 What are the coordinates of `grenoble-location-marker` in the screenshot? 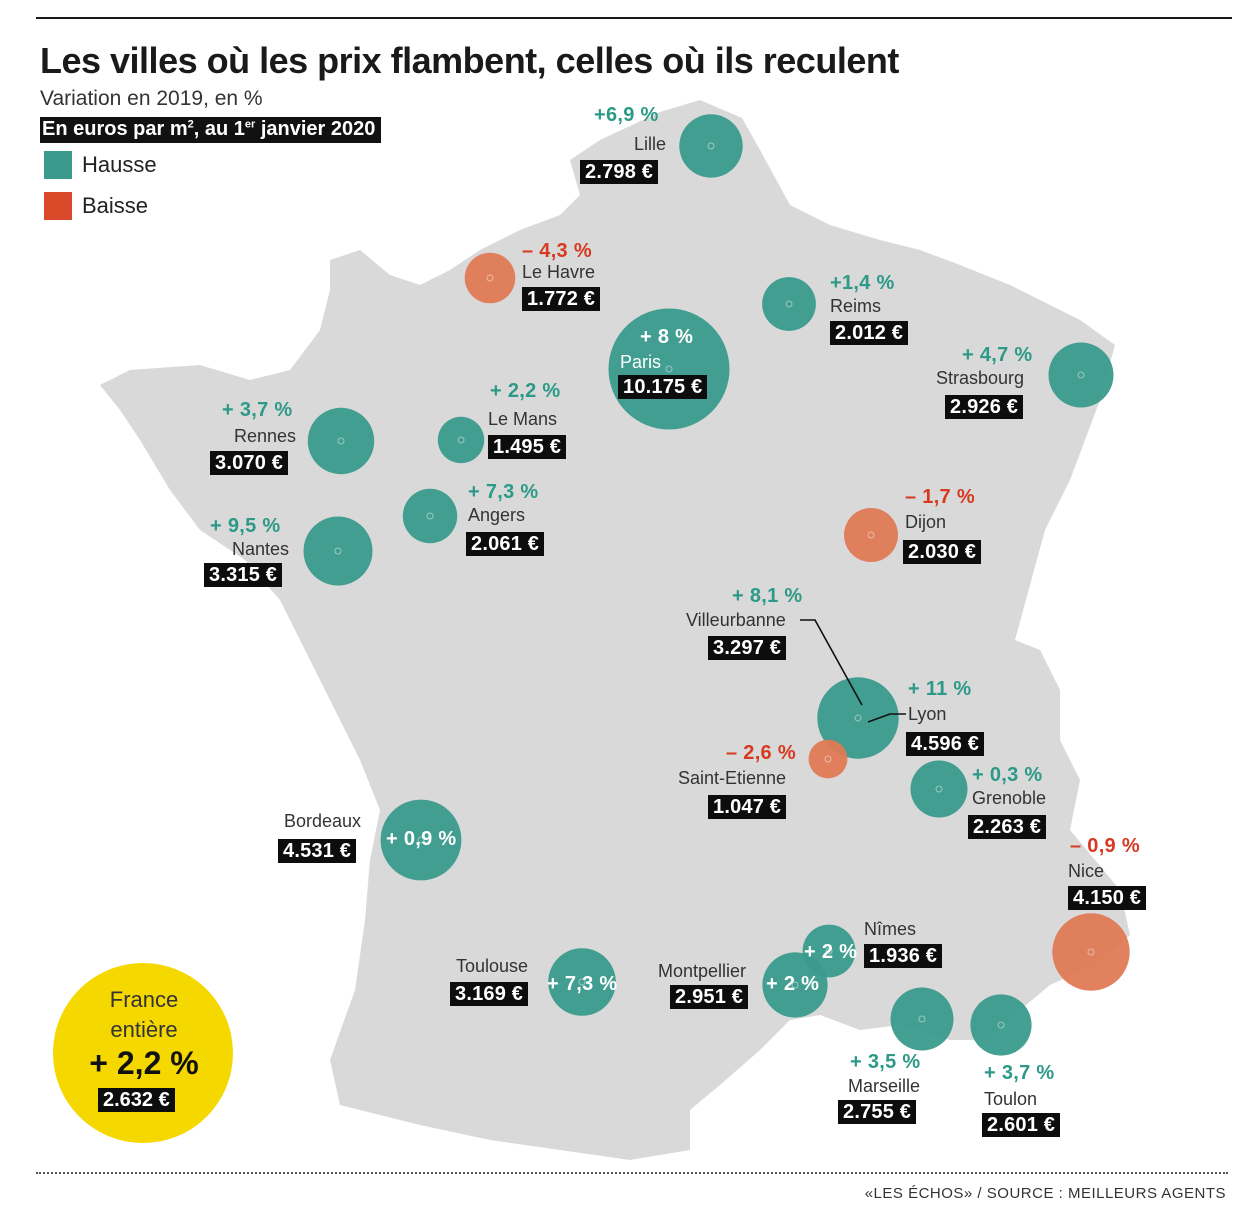 It's located at (939, 789).